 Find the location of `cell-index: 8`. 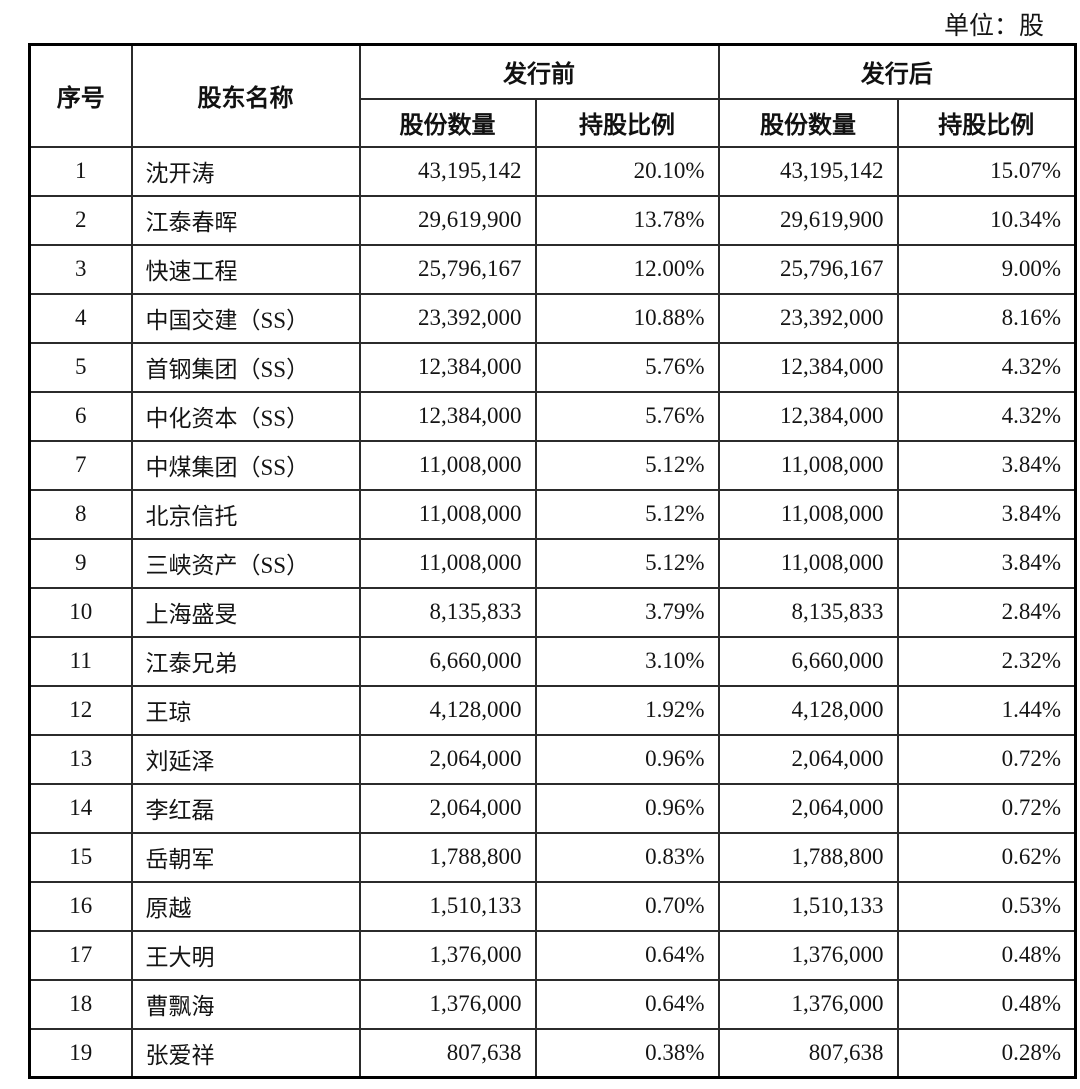

cell-index: 8 is located at coordinates (80, 514).